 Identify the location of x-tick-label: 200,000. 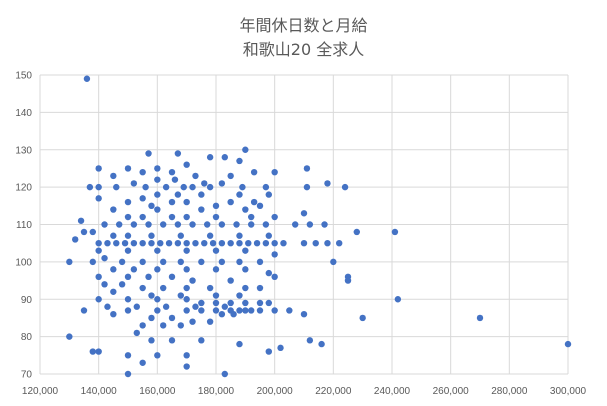
(275, 391).